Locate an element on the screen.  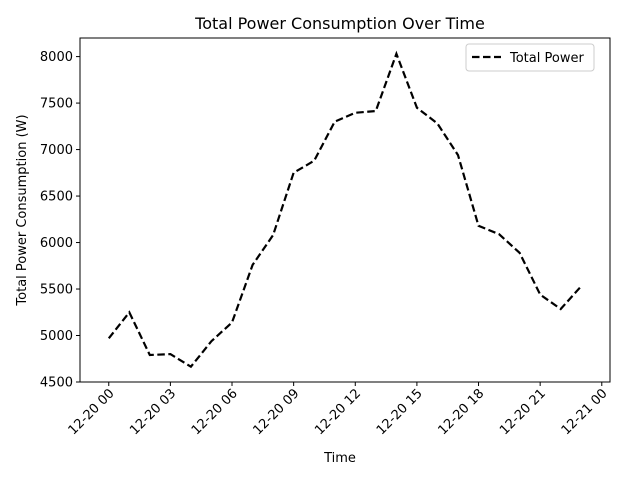
x-tick-label: 12-20 03 is located at coordinates (153, 412).